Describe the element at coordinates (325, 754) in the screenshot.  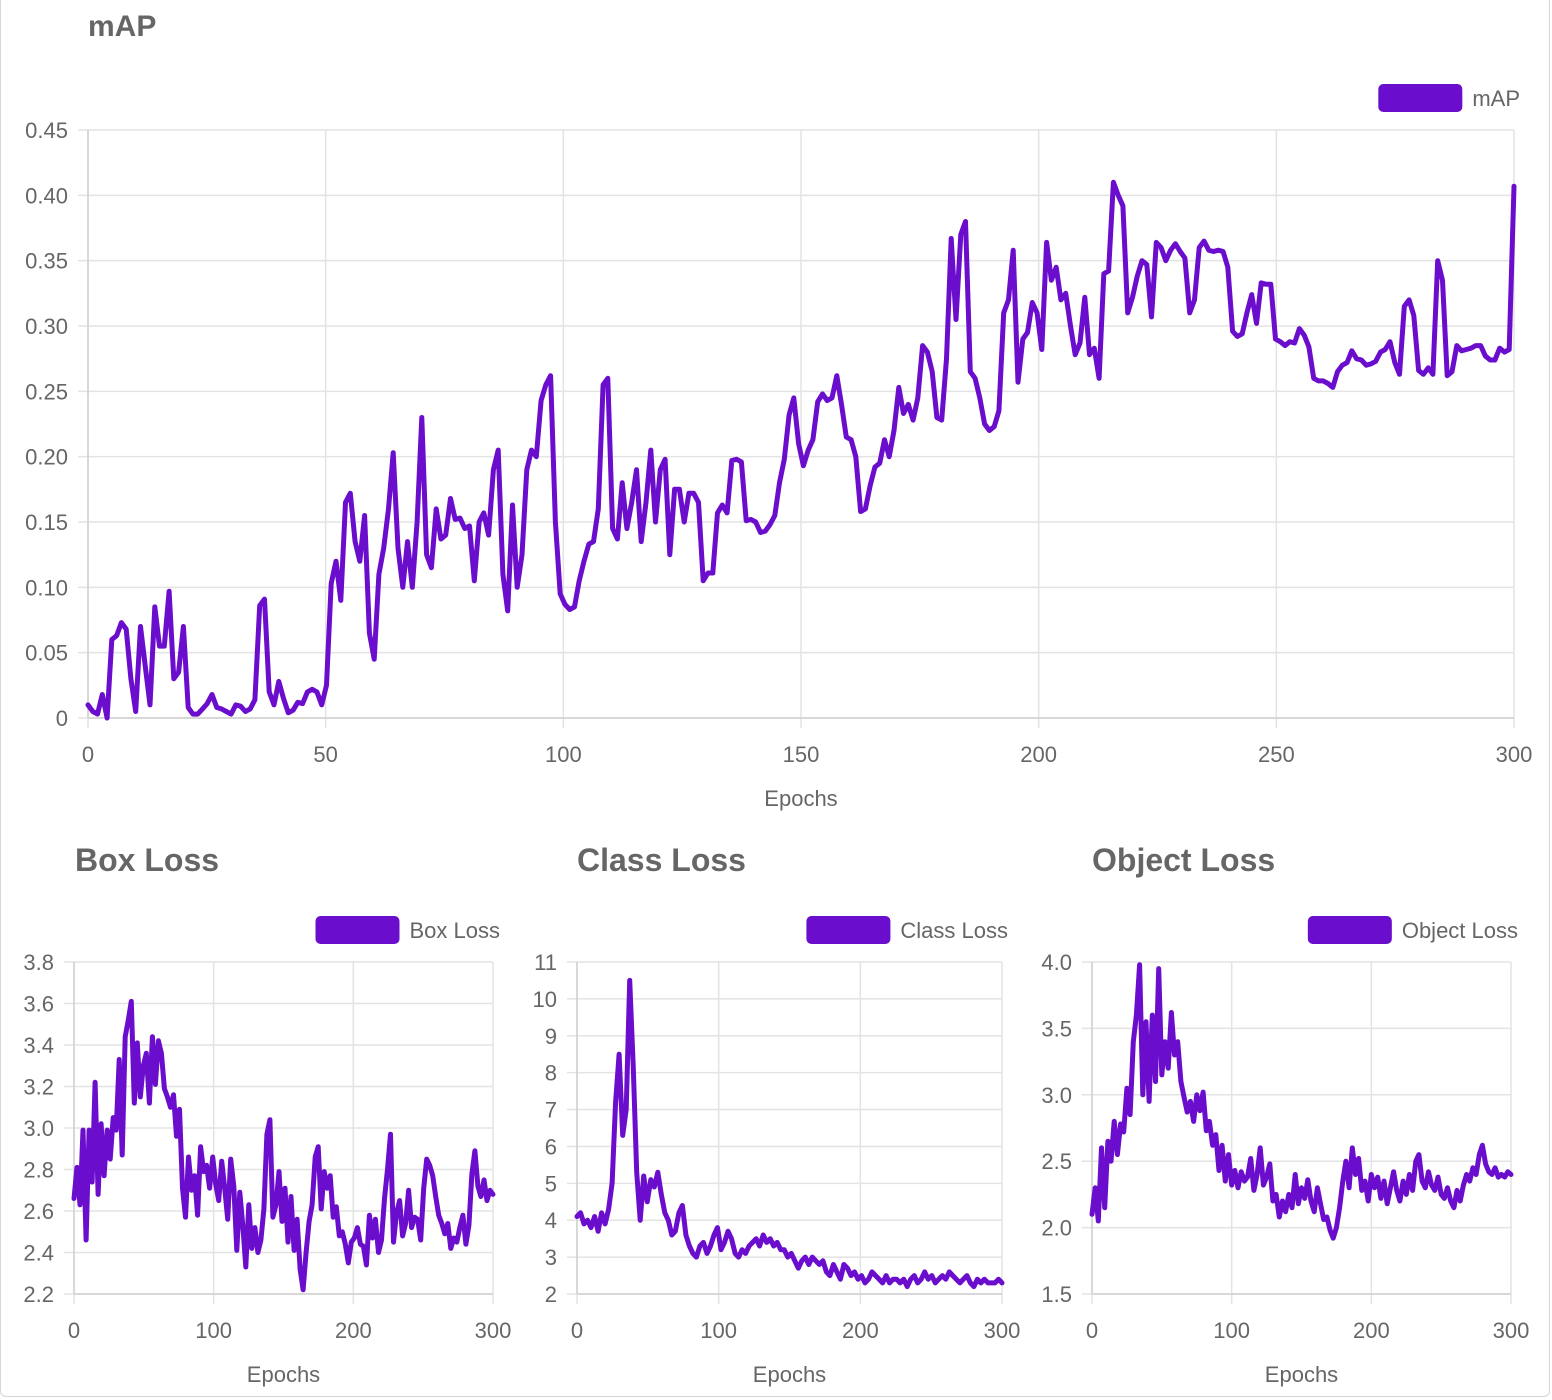
I see `x-tick-label: 50` at that location.